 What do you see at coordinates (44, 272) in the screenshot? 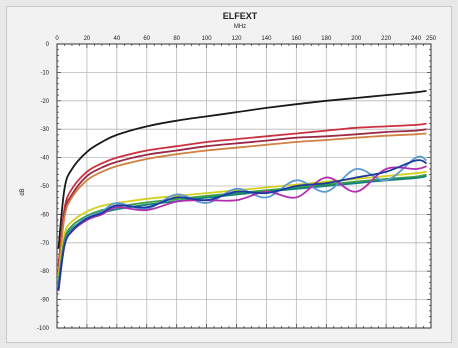
I see `y-tick-label: -80` at bounding box center [44, 272].